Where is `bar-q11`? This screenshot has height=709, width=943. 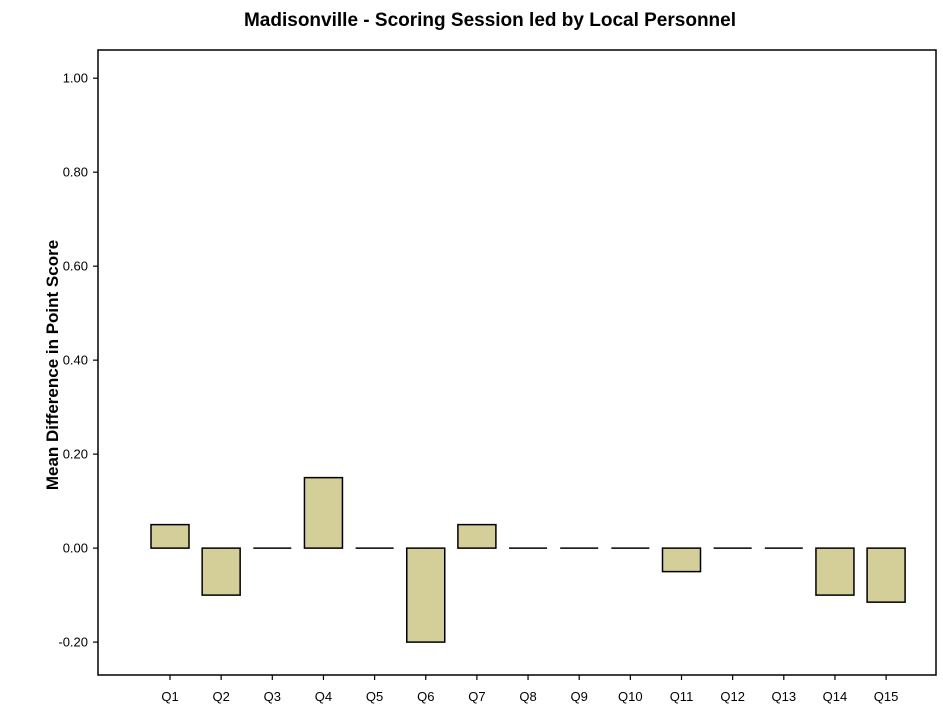
bar-q11 is located at coordinates (681, 560).